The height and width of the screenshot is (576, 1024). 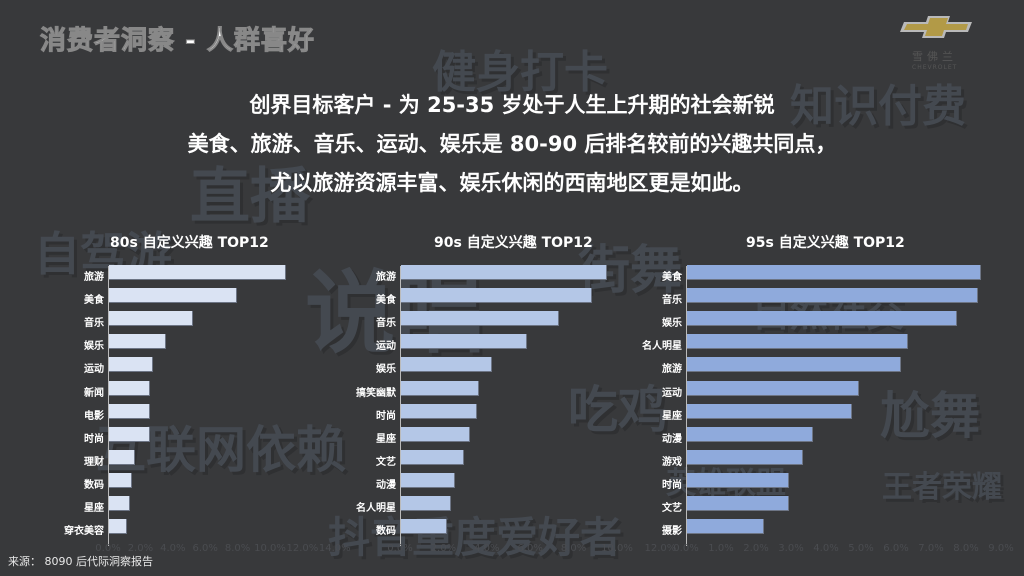 What do you see at coordinates (672, 462) in the screenshot?
I see `category-label: 游戏` at bounding box center [672, 462].